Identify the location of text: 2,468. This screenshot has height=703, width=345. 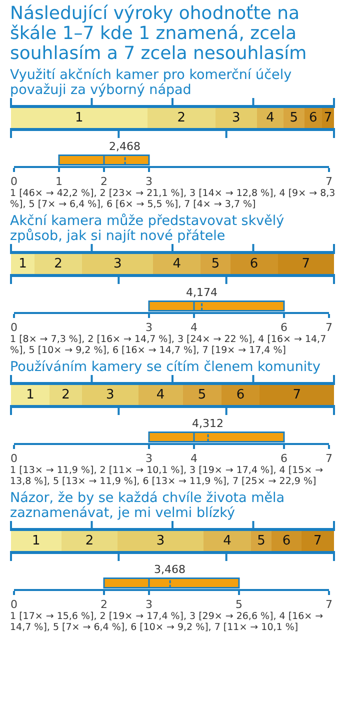
(124, 146).